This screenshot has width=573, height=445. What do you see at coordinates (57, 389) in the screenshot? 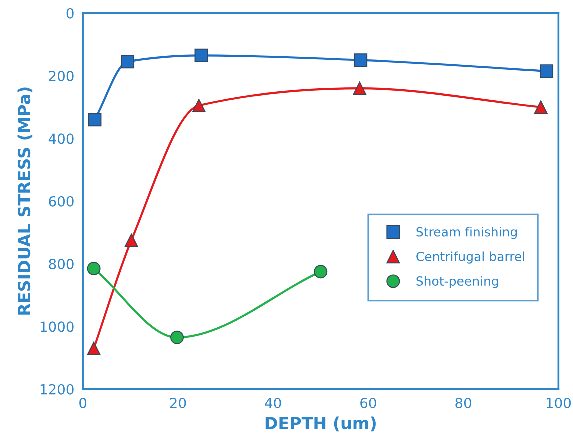
I see `y-tick-label: 1200` at bounding box center [57, 389].